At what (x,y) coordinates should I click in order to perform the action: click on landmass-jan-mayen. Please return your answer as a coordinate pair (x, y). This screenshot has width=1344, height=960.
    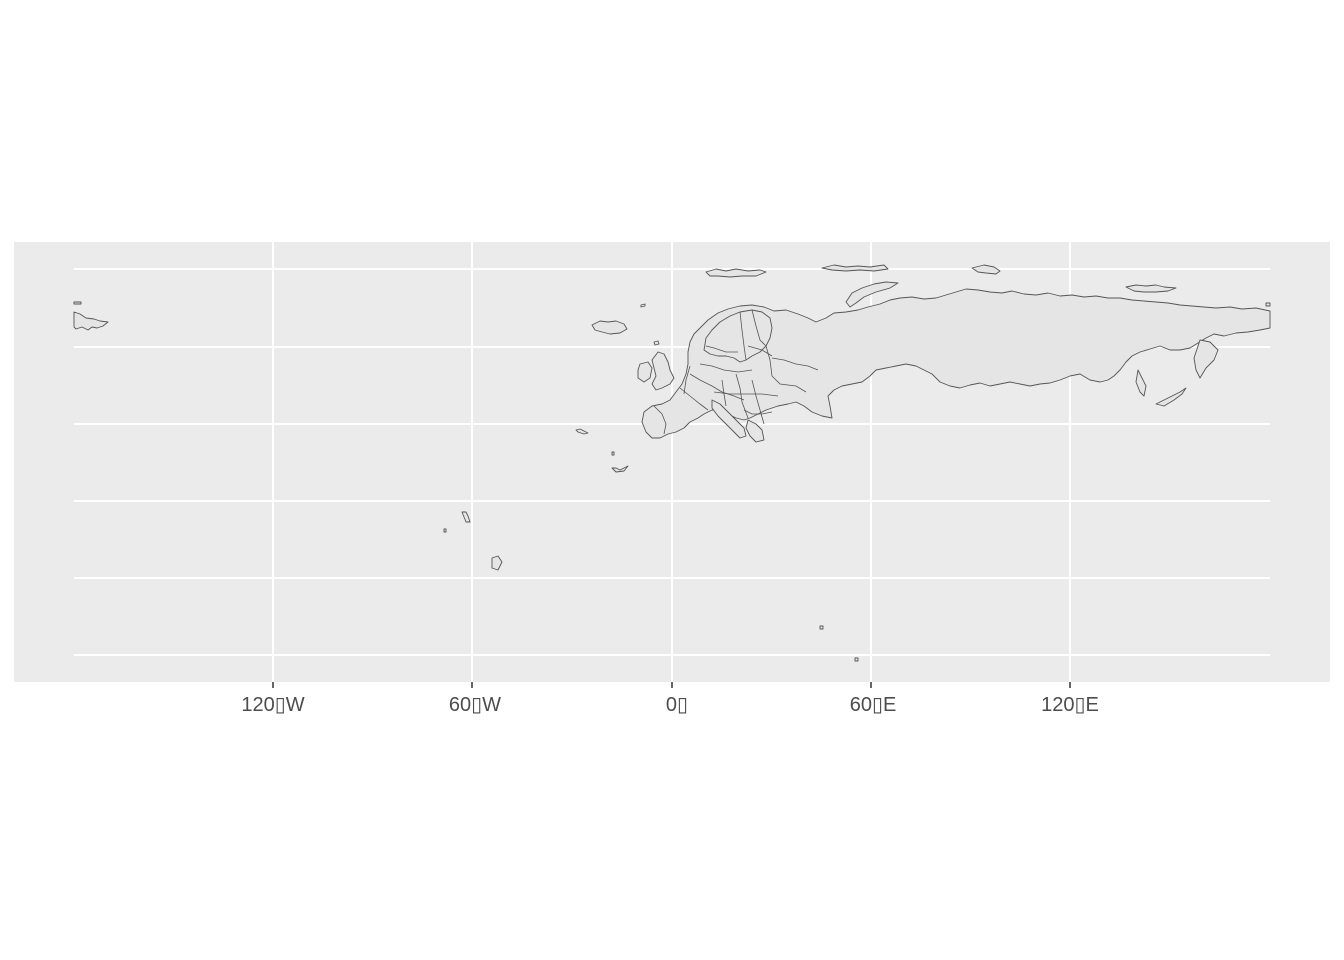
    Looking at the image, I should click on (643, 305).